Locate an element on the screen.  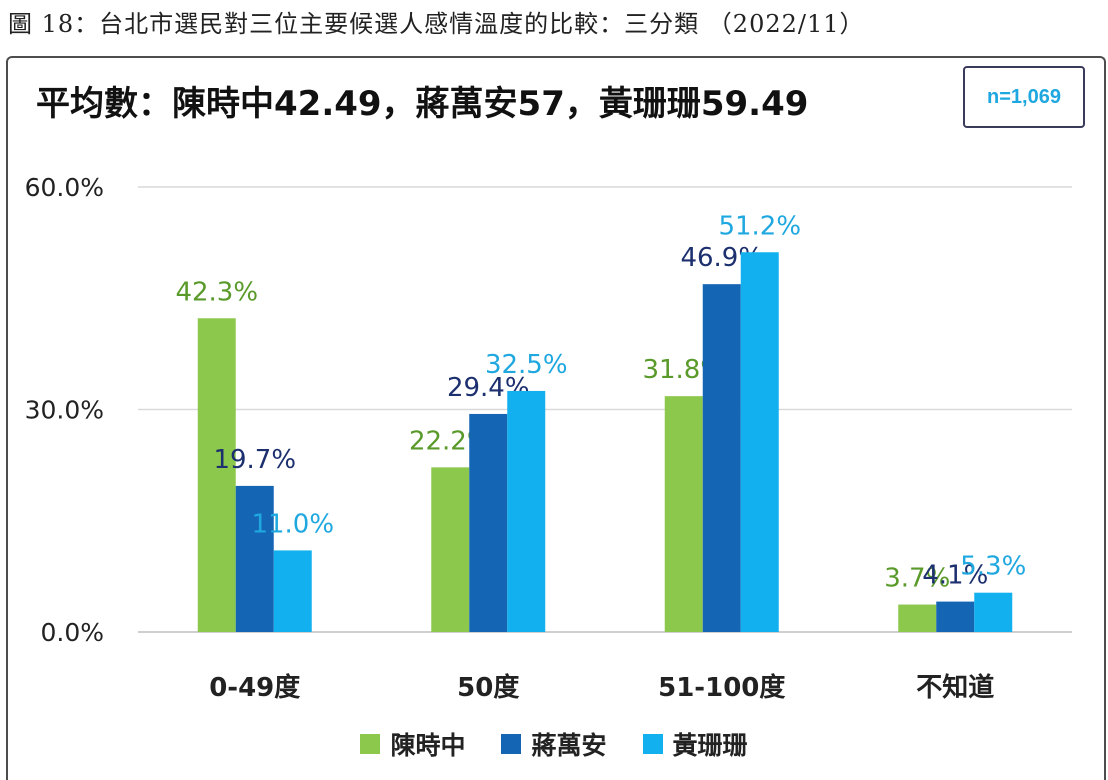
y-tick-label: 60.0% is located at coordinates (64, 187).